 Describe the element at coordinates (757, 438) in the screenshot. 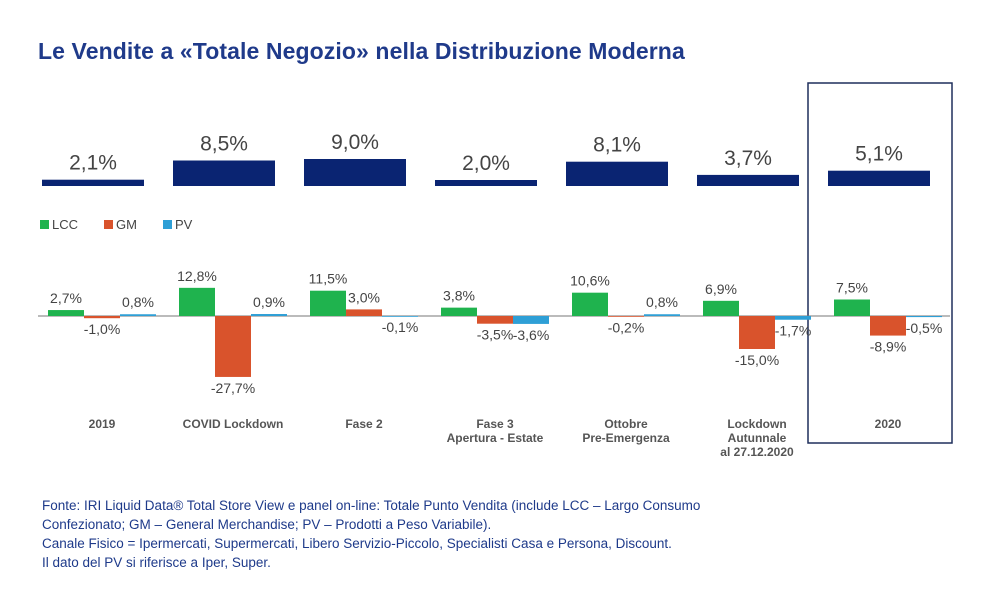

I see `category-label: Autunnale` at that location.